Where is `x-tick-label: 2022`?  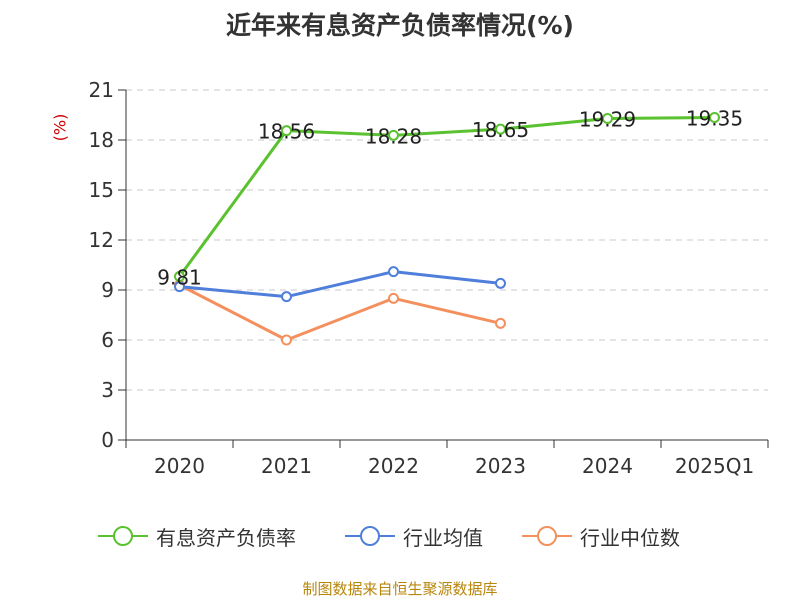 x-tick-label: 2022 is located at coordinates (393, 466).